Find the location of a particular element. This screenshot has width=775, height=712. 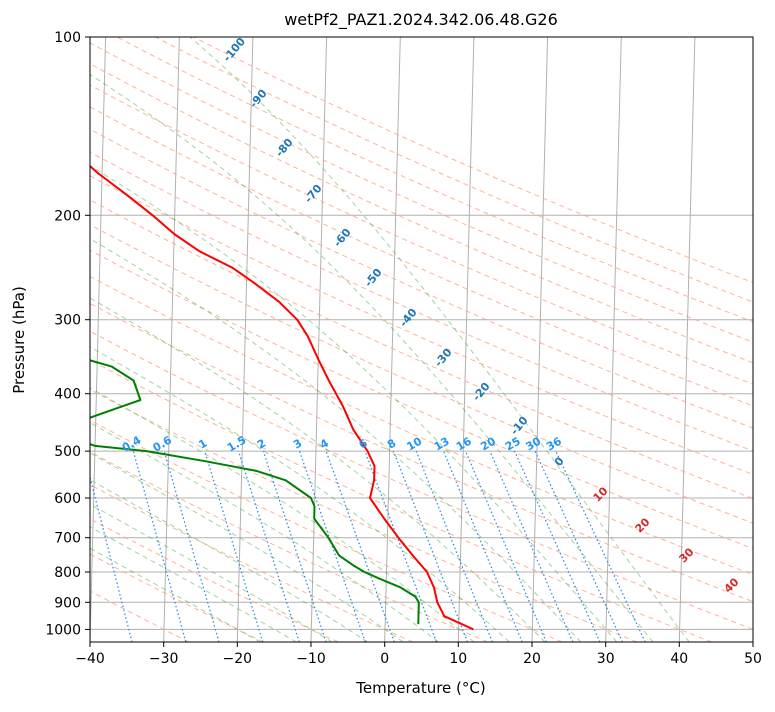

y-tick-label: 500 is located at coordinates (67, 452).